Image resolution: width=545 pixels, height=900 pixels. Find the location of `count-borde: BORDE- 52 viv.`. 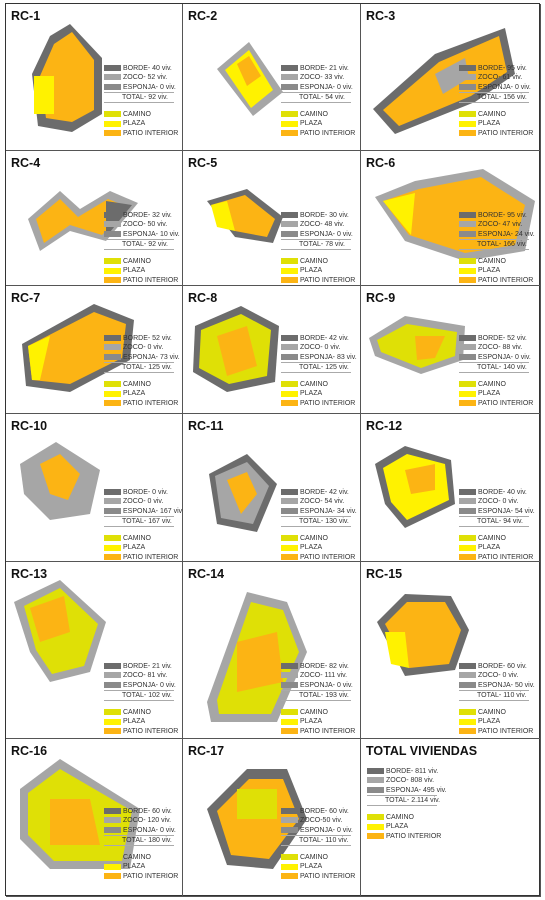

count-borde: BORDE- 52 viv. is located at coordinates (147, 338).